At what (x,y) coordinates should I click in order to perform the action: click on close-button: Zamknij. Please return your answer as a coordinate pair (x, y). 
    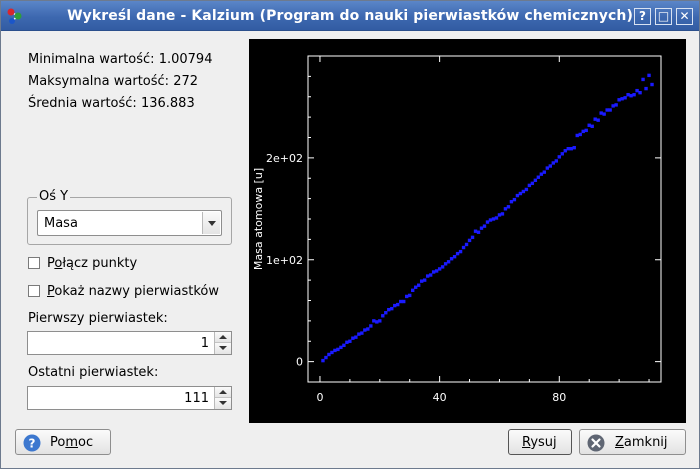
    Looking at the image, I should click on (632, 442).